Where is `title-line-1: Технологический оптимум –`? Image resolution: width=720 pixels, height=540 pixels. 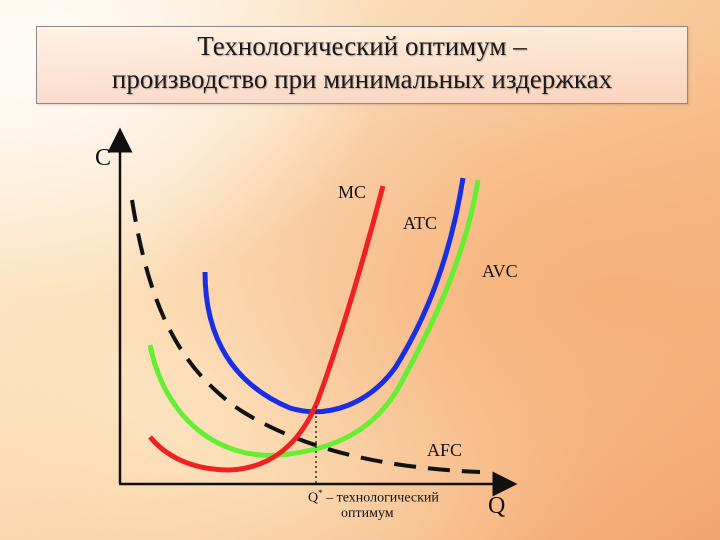
title-line-1: Технологический оптимум – is located at coordinates (362, 46).